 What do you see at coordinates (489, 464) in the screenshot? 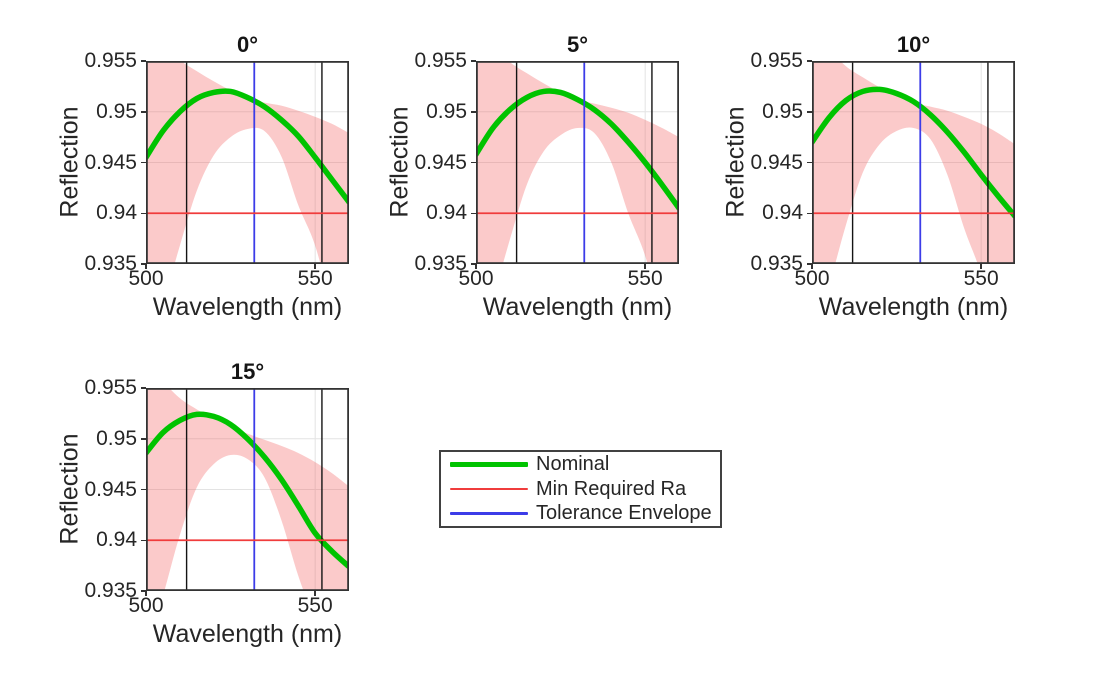
I see `nominal-line-swatch` at bounding box center [489, 464].